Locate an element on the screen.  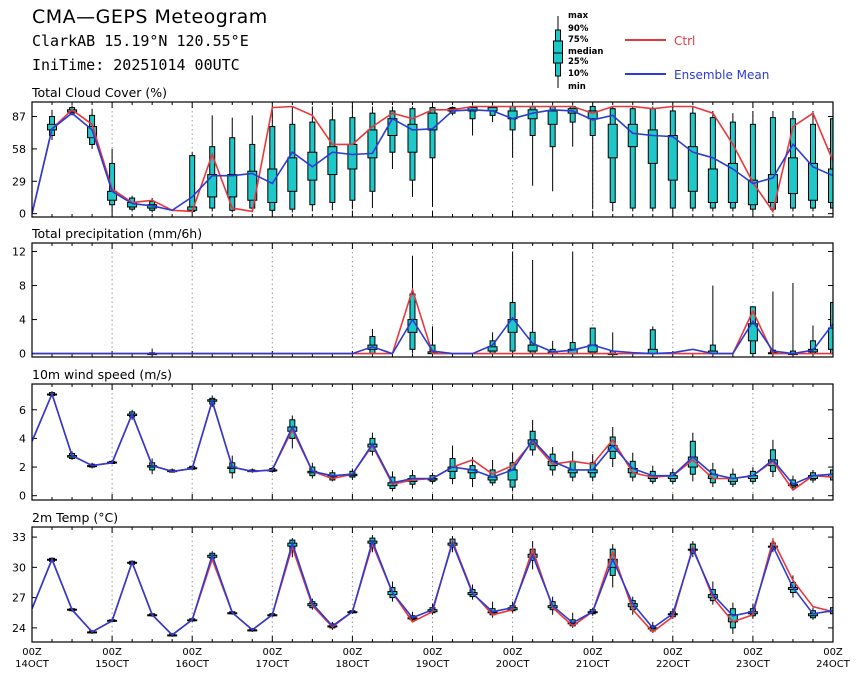
legend-box-label: max is located at coordinates (578, 16).